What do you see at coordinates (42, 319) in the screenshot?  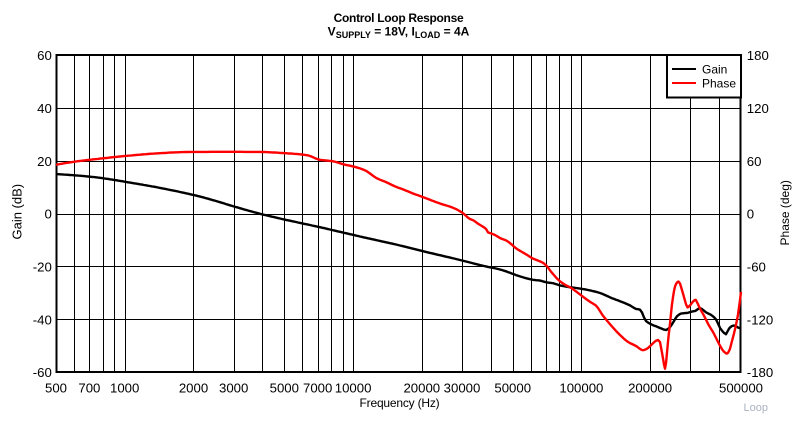 I see `svg-text: -40` at bounding box center [42, 319].